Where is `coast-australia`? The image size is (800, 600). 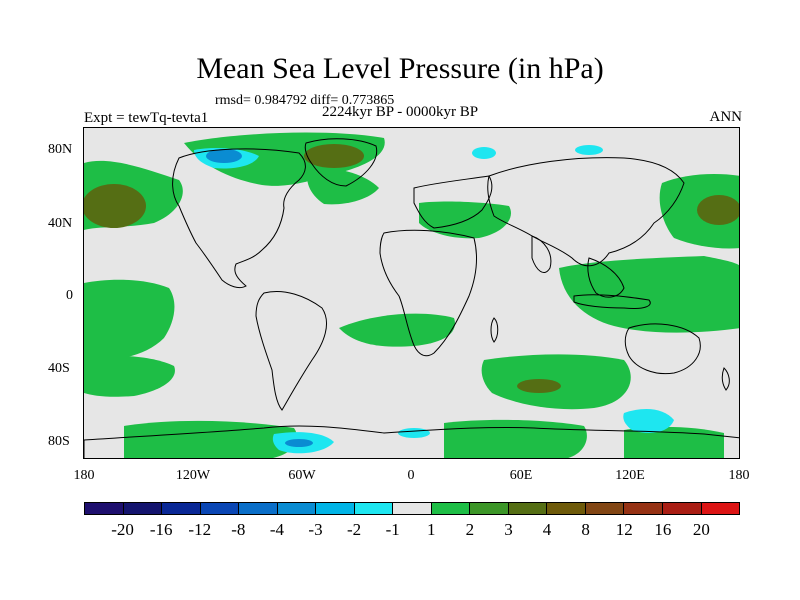
coast-australia is located at coordinates (662, 349).